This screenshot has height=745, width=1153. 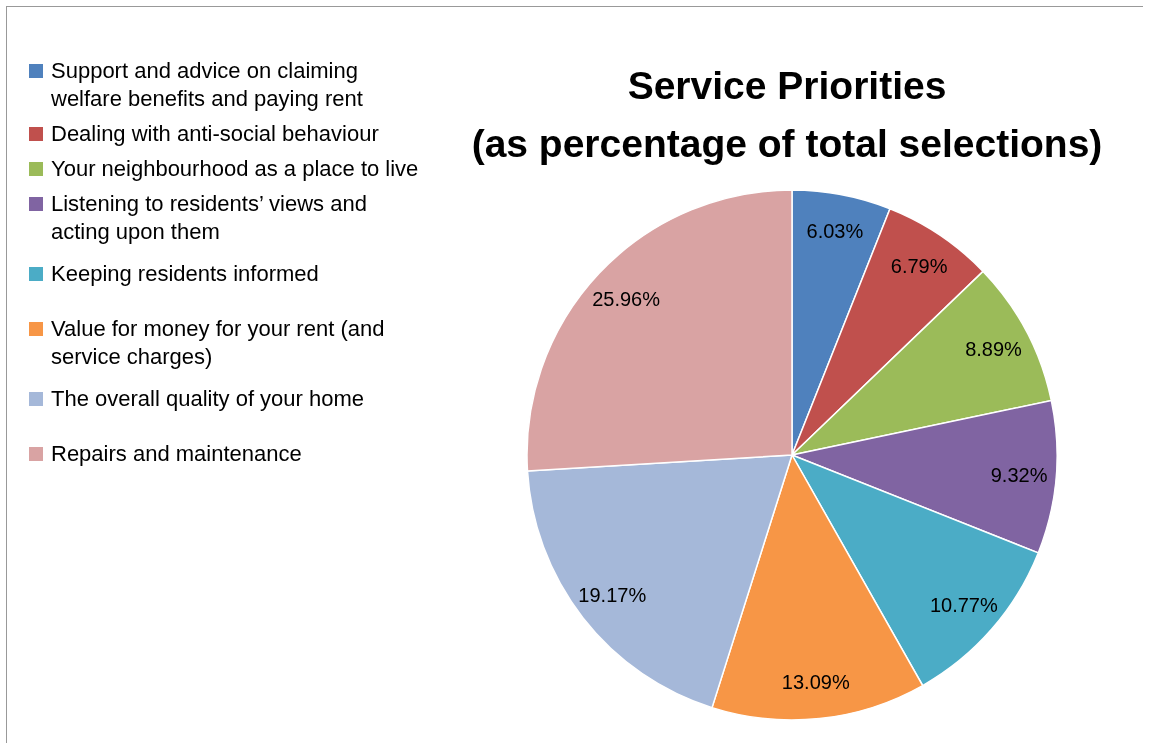 I want to click on text: Service Priorities (as percentage of total selections), so click(x=787, y=114).